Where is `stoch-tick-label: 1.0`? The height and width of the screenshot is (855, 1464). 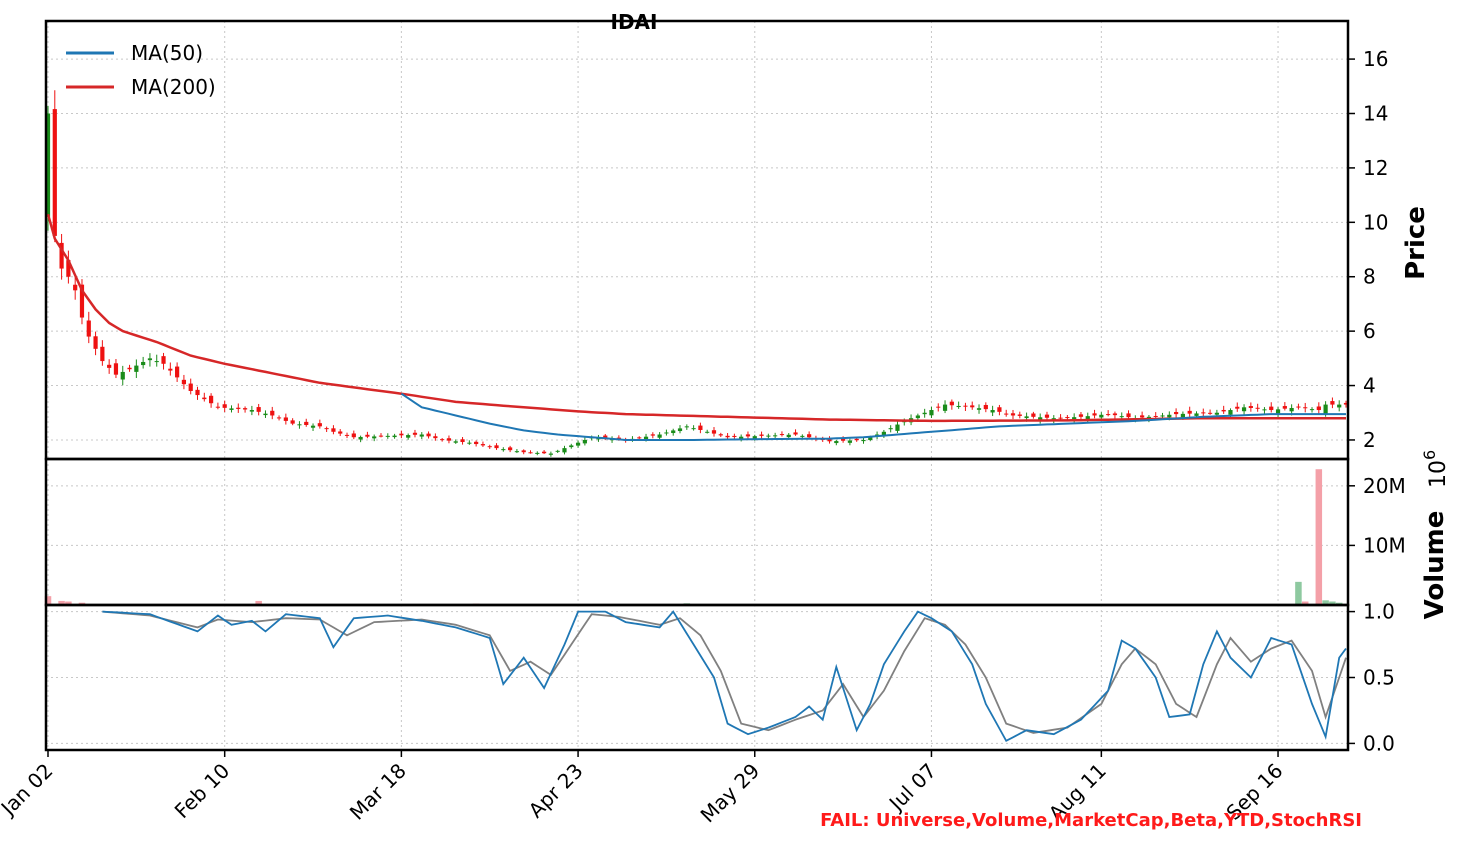
stoch-tick-label: 1.0 is located at coordinates (1379, 612).